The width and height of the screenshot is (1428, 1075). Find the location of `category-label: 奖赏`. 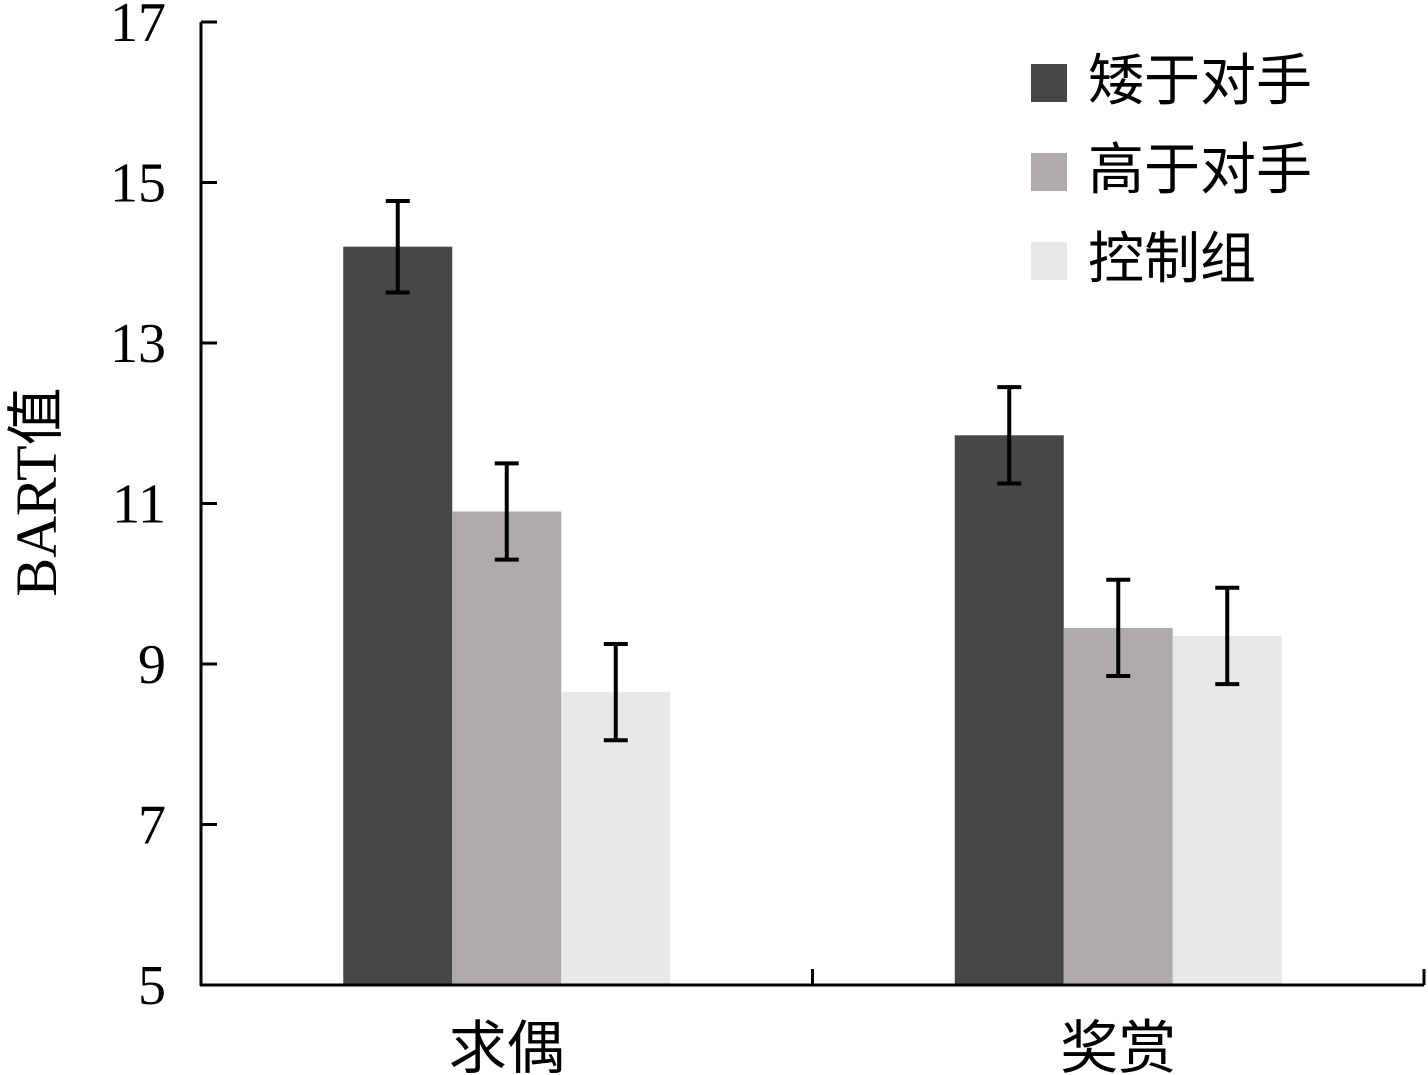

category-label: 奖赏 is located at coordinates (1118, 1045).